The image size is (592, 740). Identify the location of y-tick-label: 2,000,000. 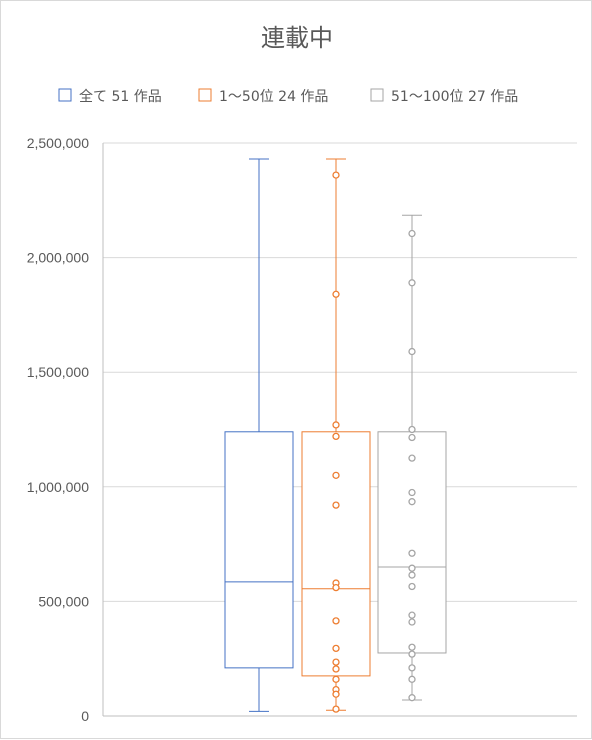
(58, 258).